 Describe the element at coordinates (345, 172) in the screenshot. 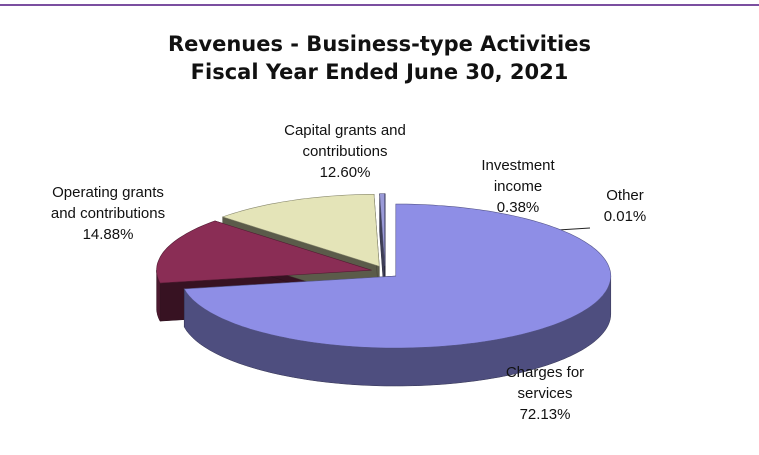

I see `value-label: 12.60%` at that location.